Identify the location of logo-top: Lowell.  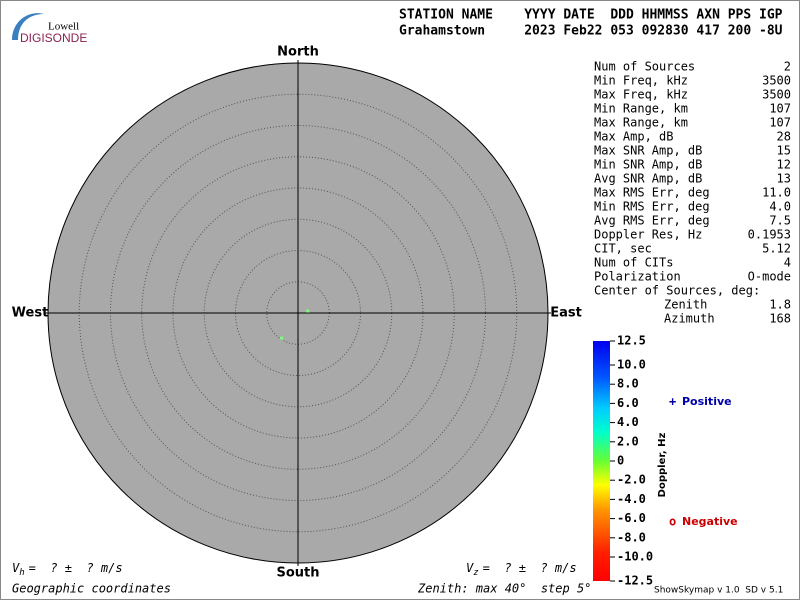
(63, 27).